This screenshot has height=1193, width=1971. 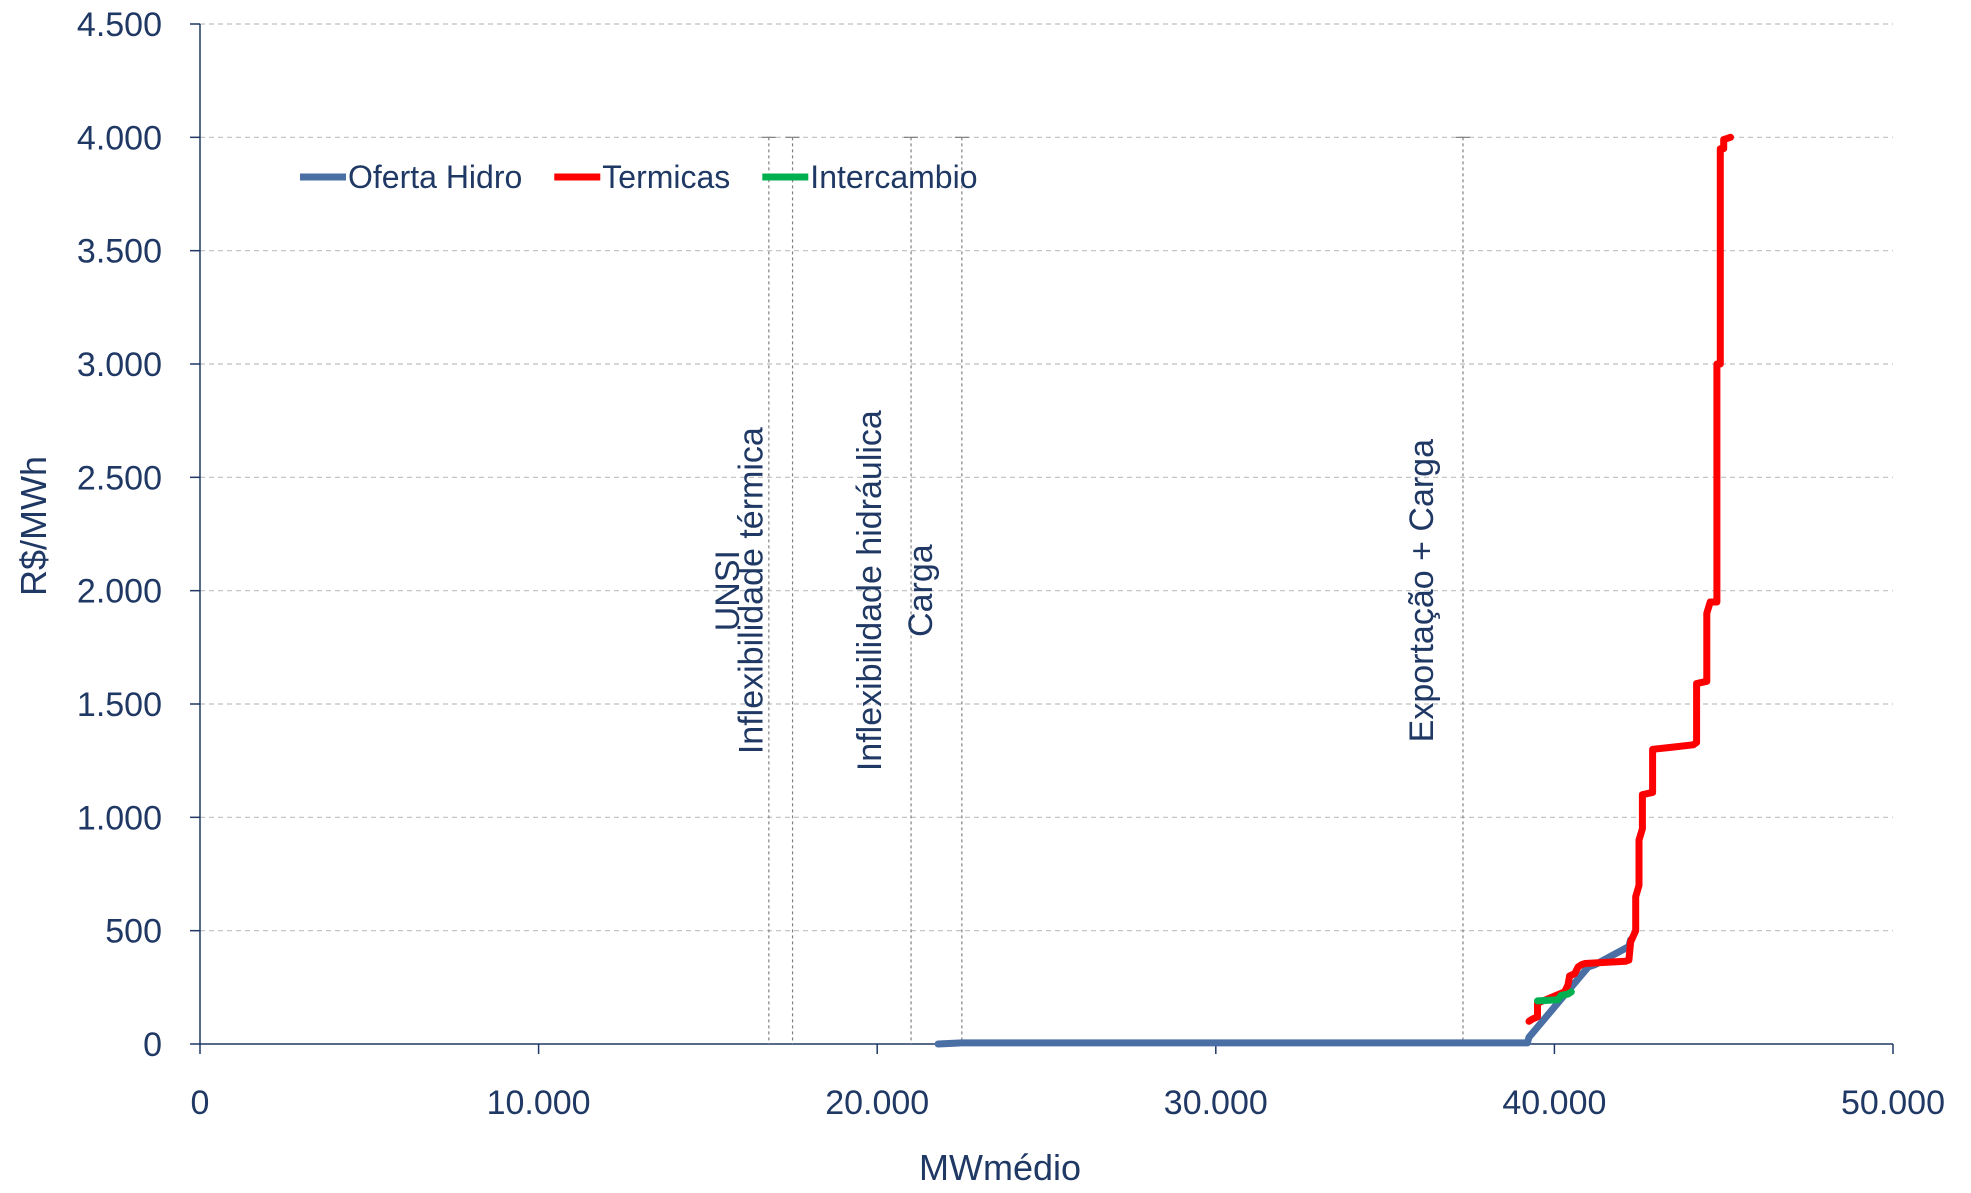 I want to click on y-tick-label: 1.500, so click(x=119, y=705).